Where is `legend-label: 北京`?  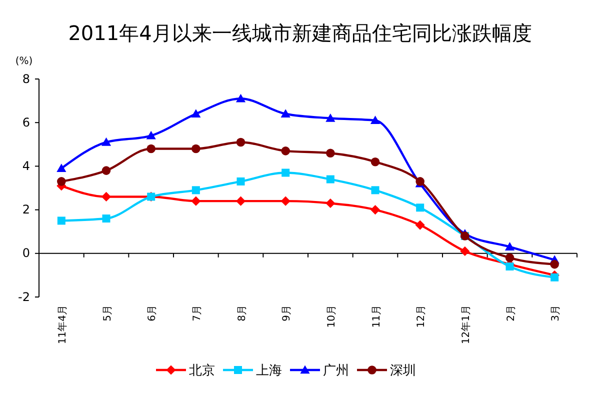
legend-label: 北京 is located at coordinates (202, 371).